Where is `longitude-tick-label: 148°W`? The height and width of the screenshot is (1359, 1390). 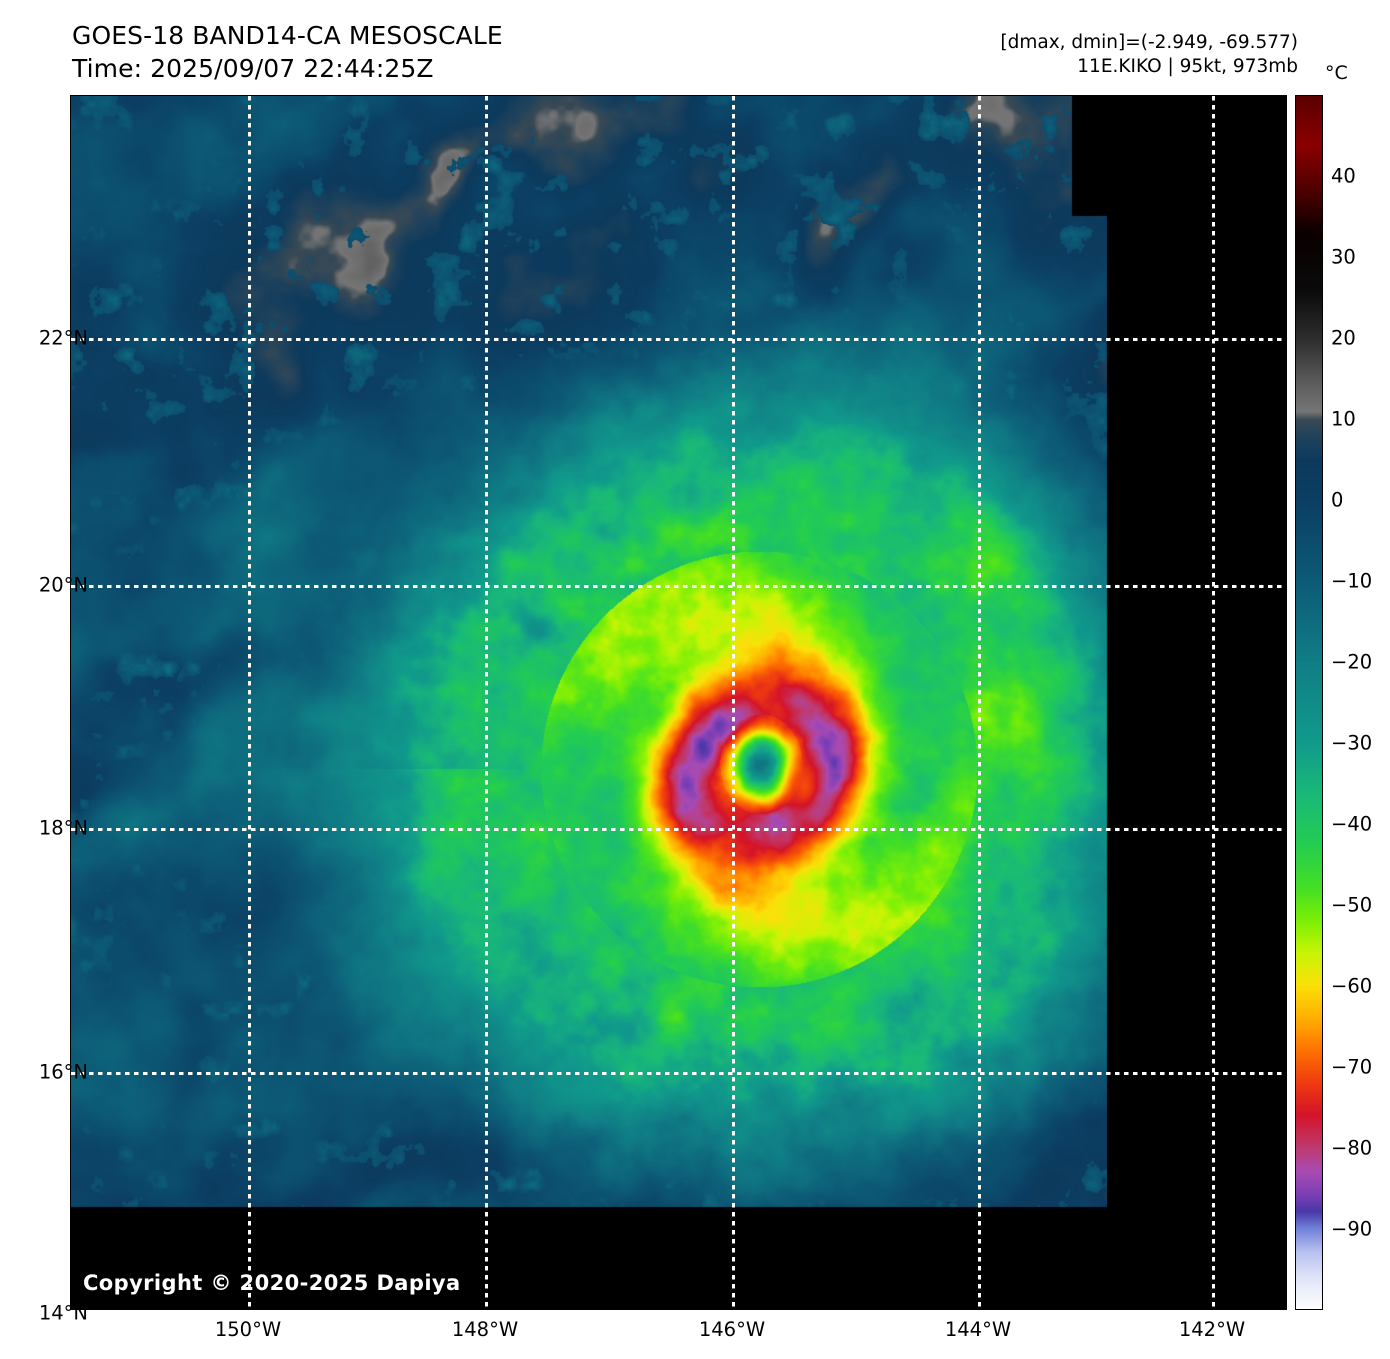 longitude-tick-label: 148°W is located at coordinates (485, 1329).